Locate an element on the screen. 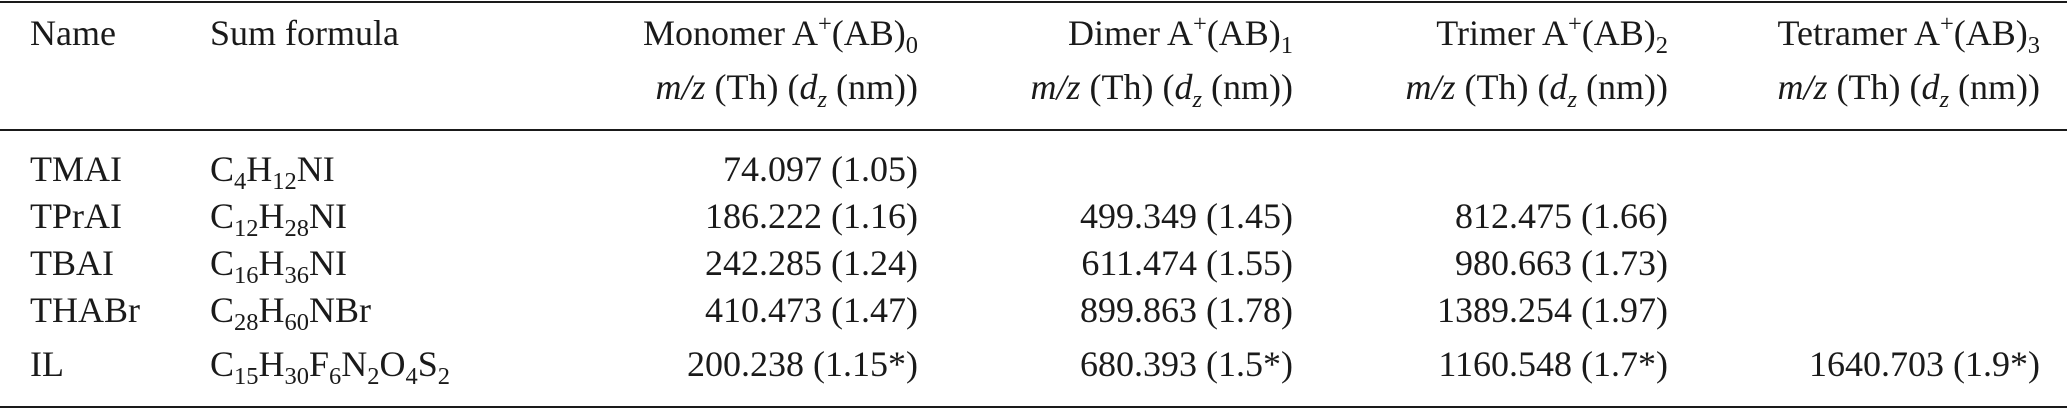 The image size is (2067, 410). unit-dimer: m/z (Th) (dz (nm)) is located at coordinates (1161, 90).